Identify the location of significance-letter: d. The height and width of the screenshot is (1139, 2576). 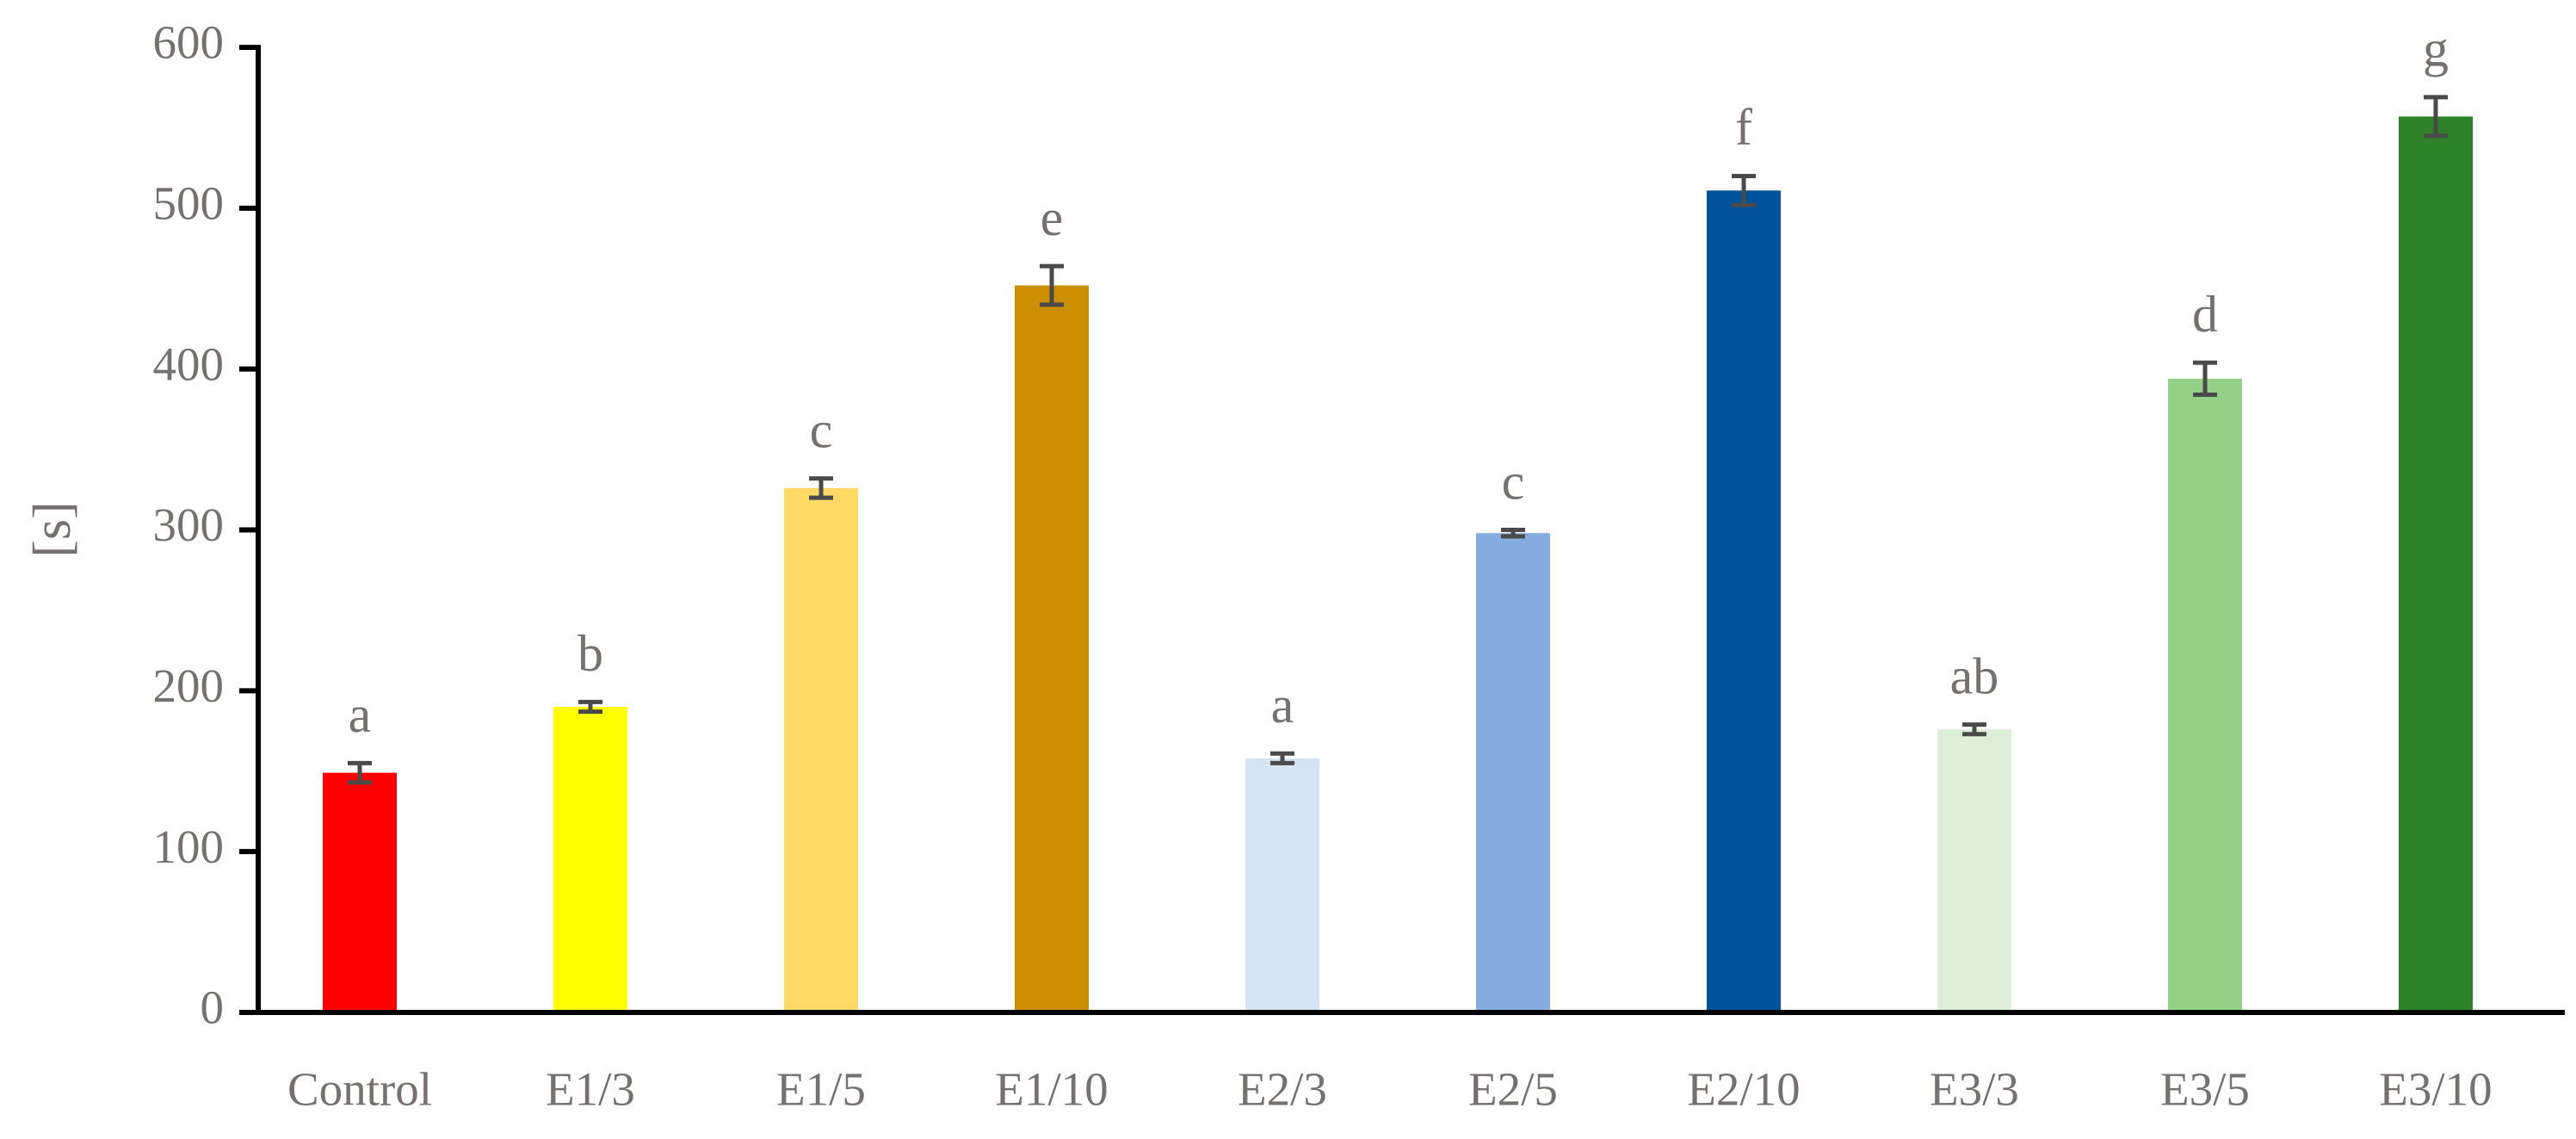
(2205, 314).